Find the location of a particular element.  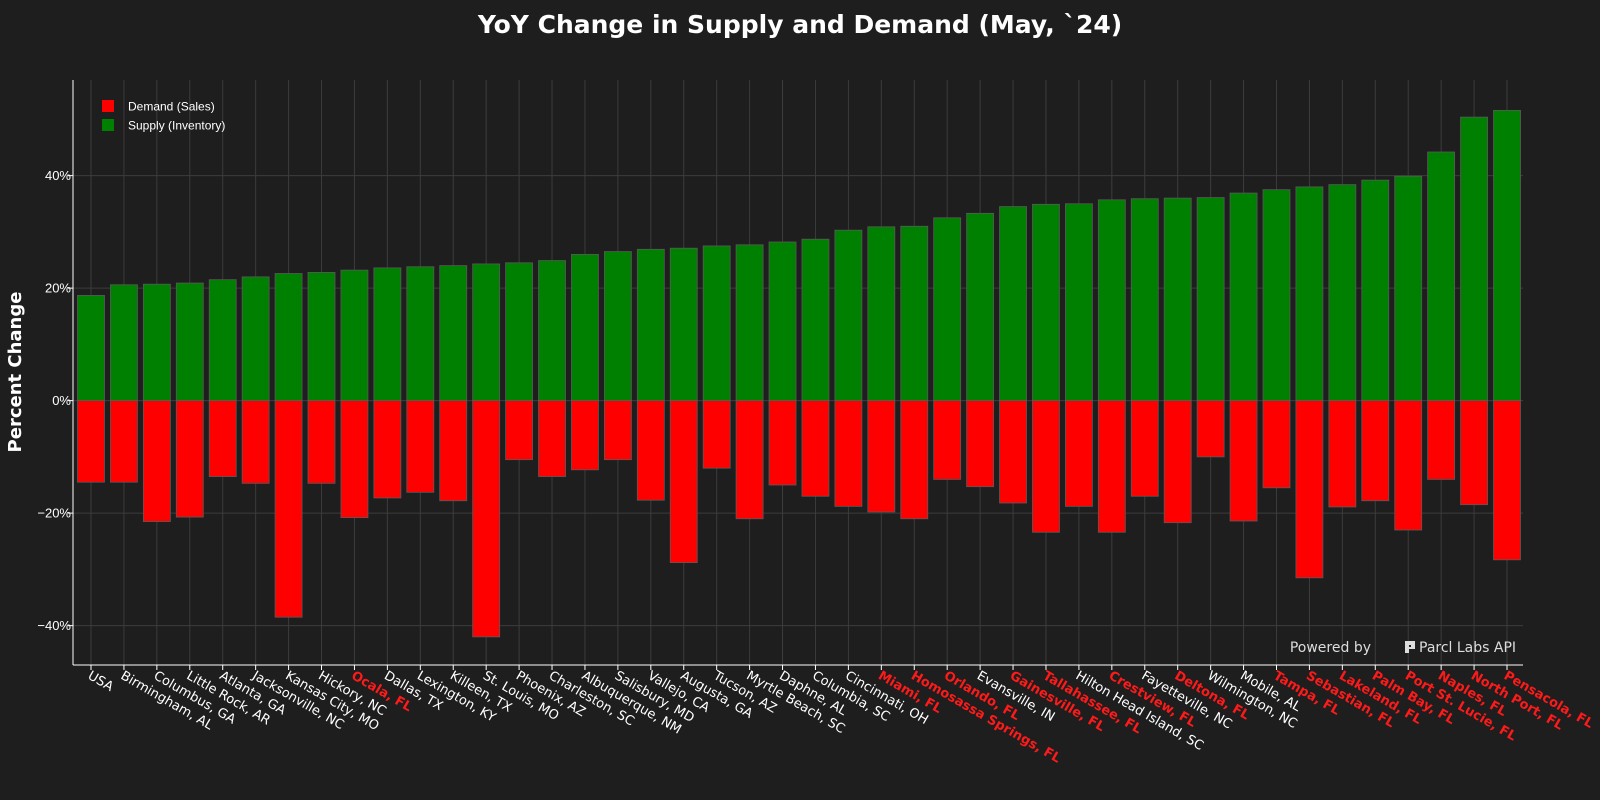

legend-swatch-demand is located at coordinates (108, 106).